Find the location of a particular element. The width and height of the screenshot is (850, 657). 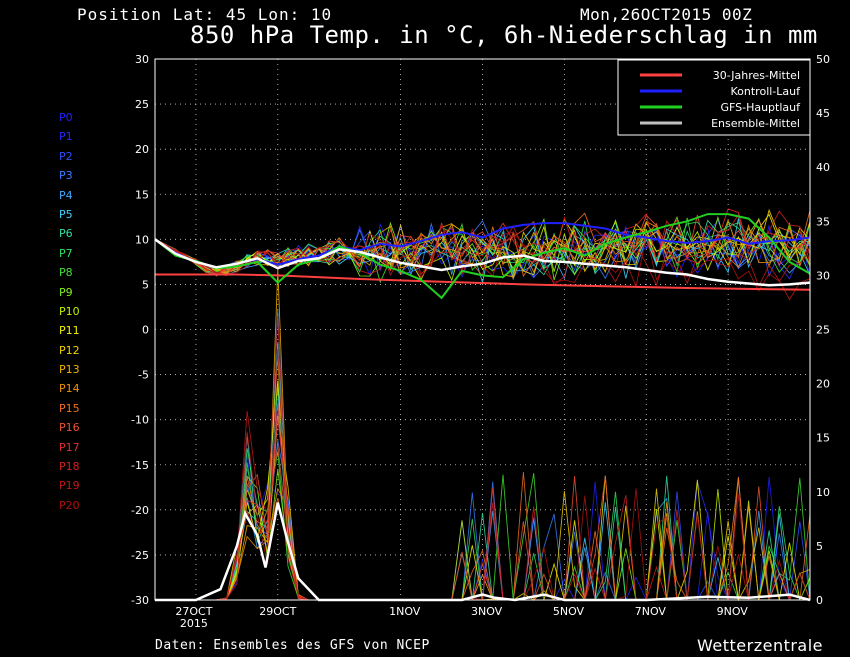

y-right-tick-label: 25 is located at coordinates (823, 330).